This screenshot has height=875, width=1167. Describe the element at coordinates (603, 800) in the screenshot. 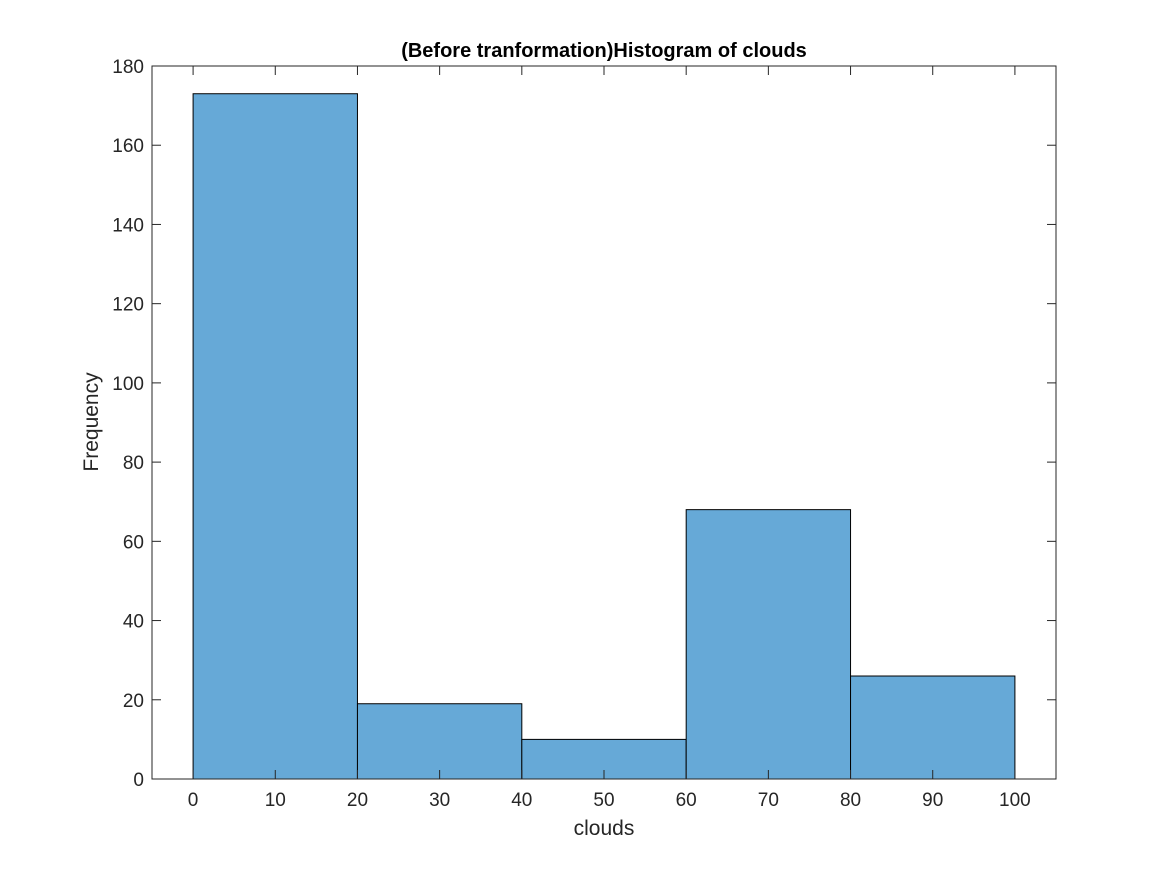

I see `x-tick-label: 50` at that location.